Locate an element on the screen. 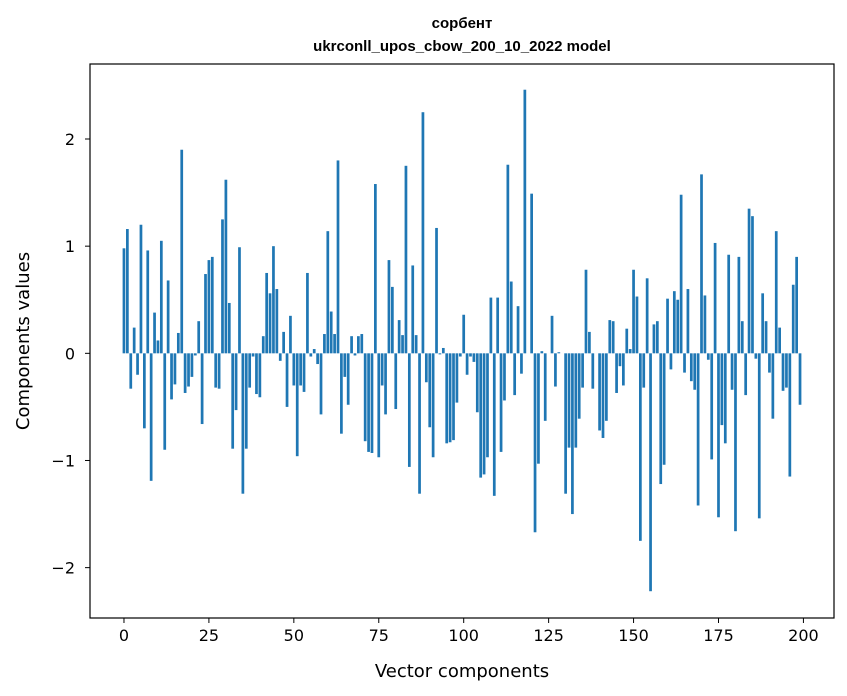  chart-title: сорбент is located at coordinates (462, 23).